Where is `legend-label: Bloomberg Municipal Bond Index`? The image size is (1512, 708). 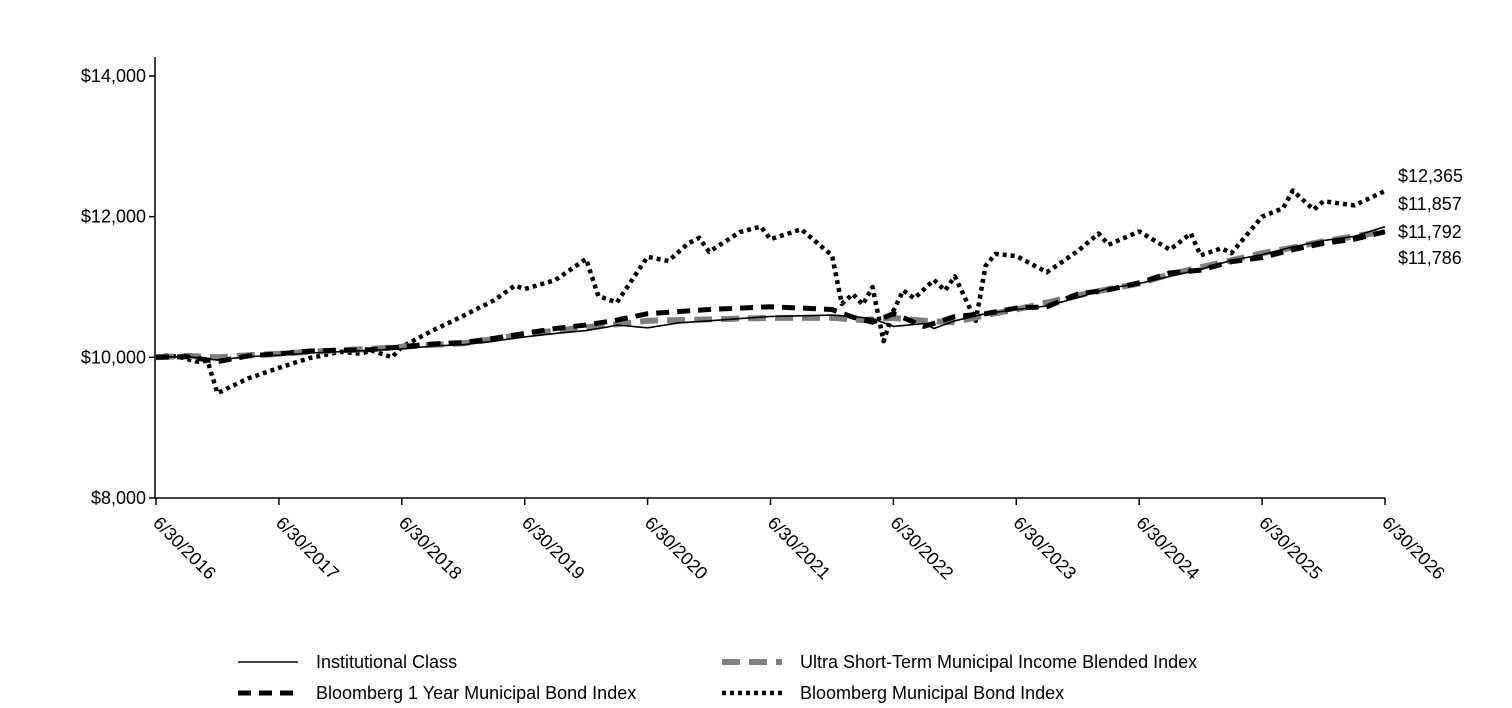
legend-label: Bloomberg Municipal Bond Index is located at coordinates (932, 692).